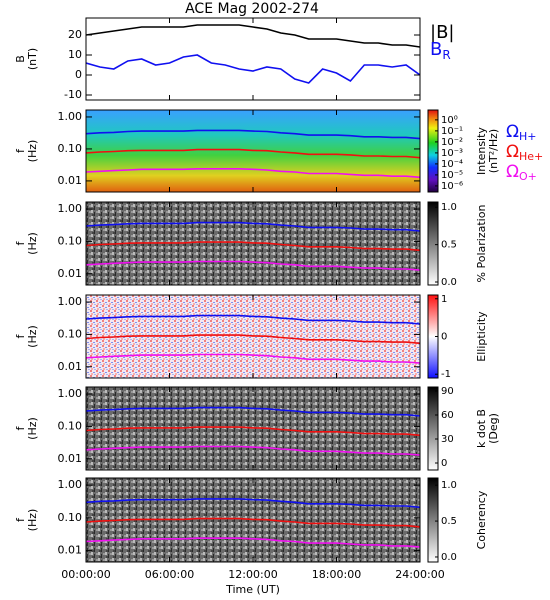 The image size is (550, 600). I want to click on legend-subscript: R, so click(446, 55).